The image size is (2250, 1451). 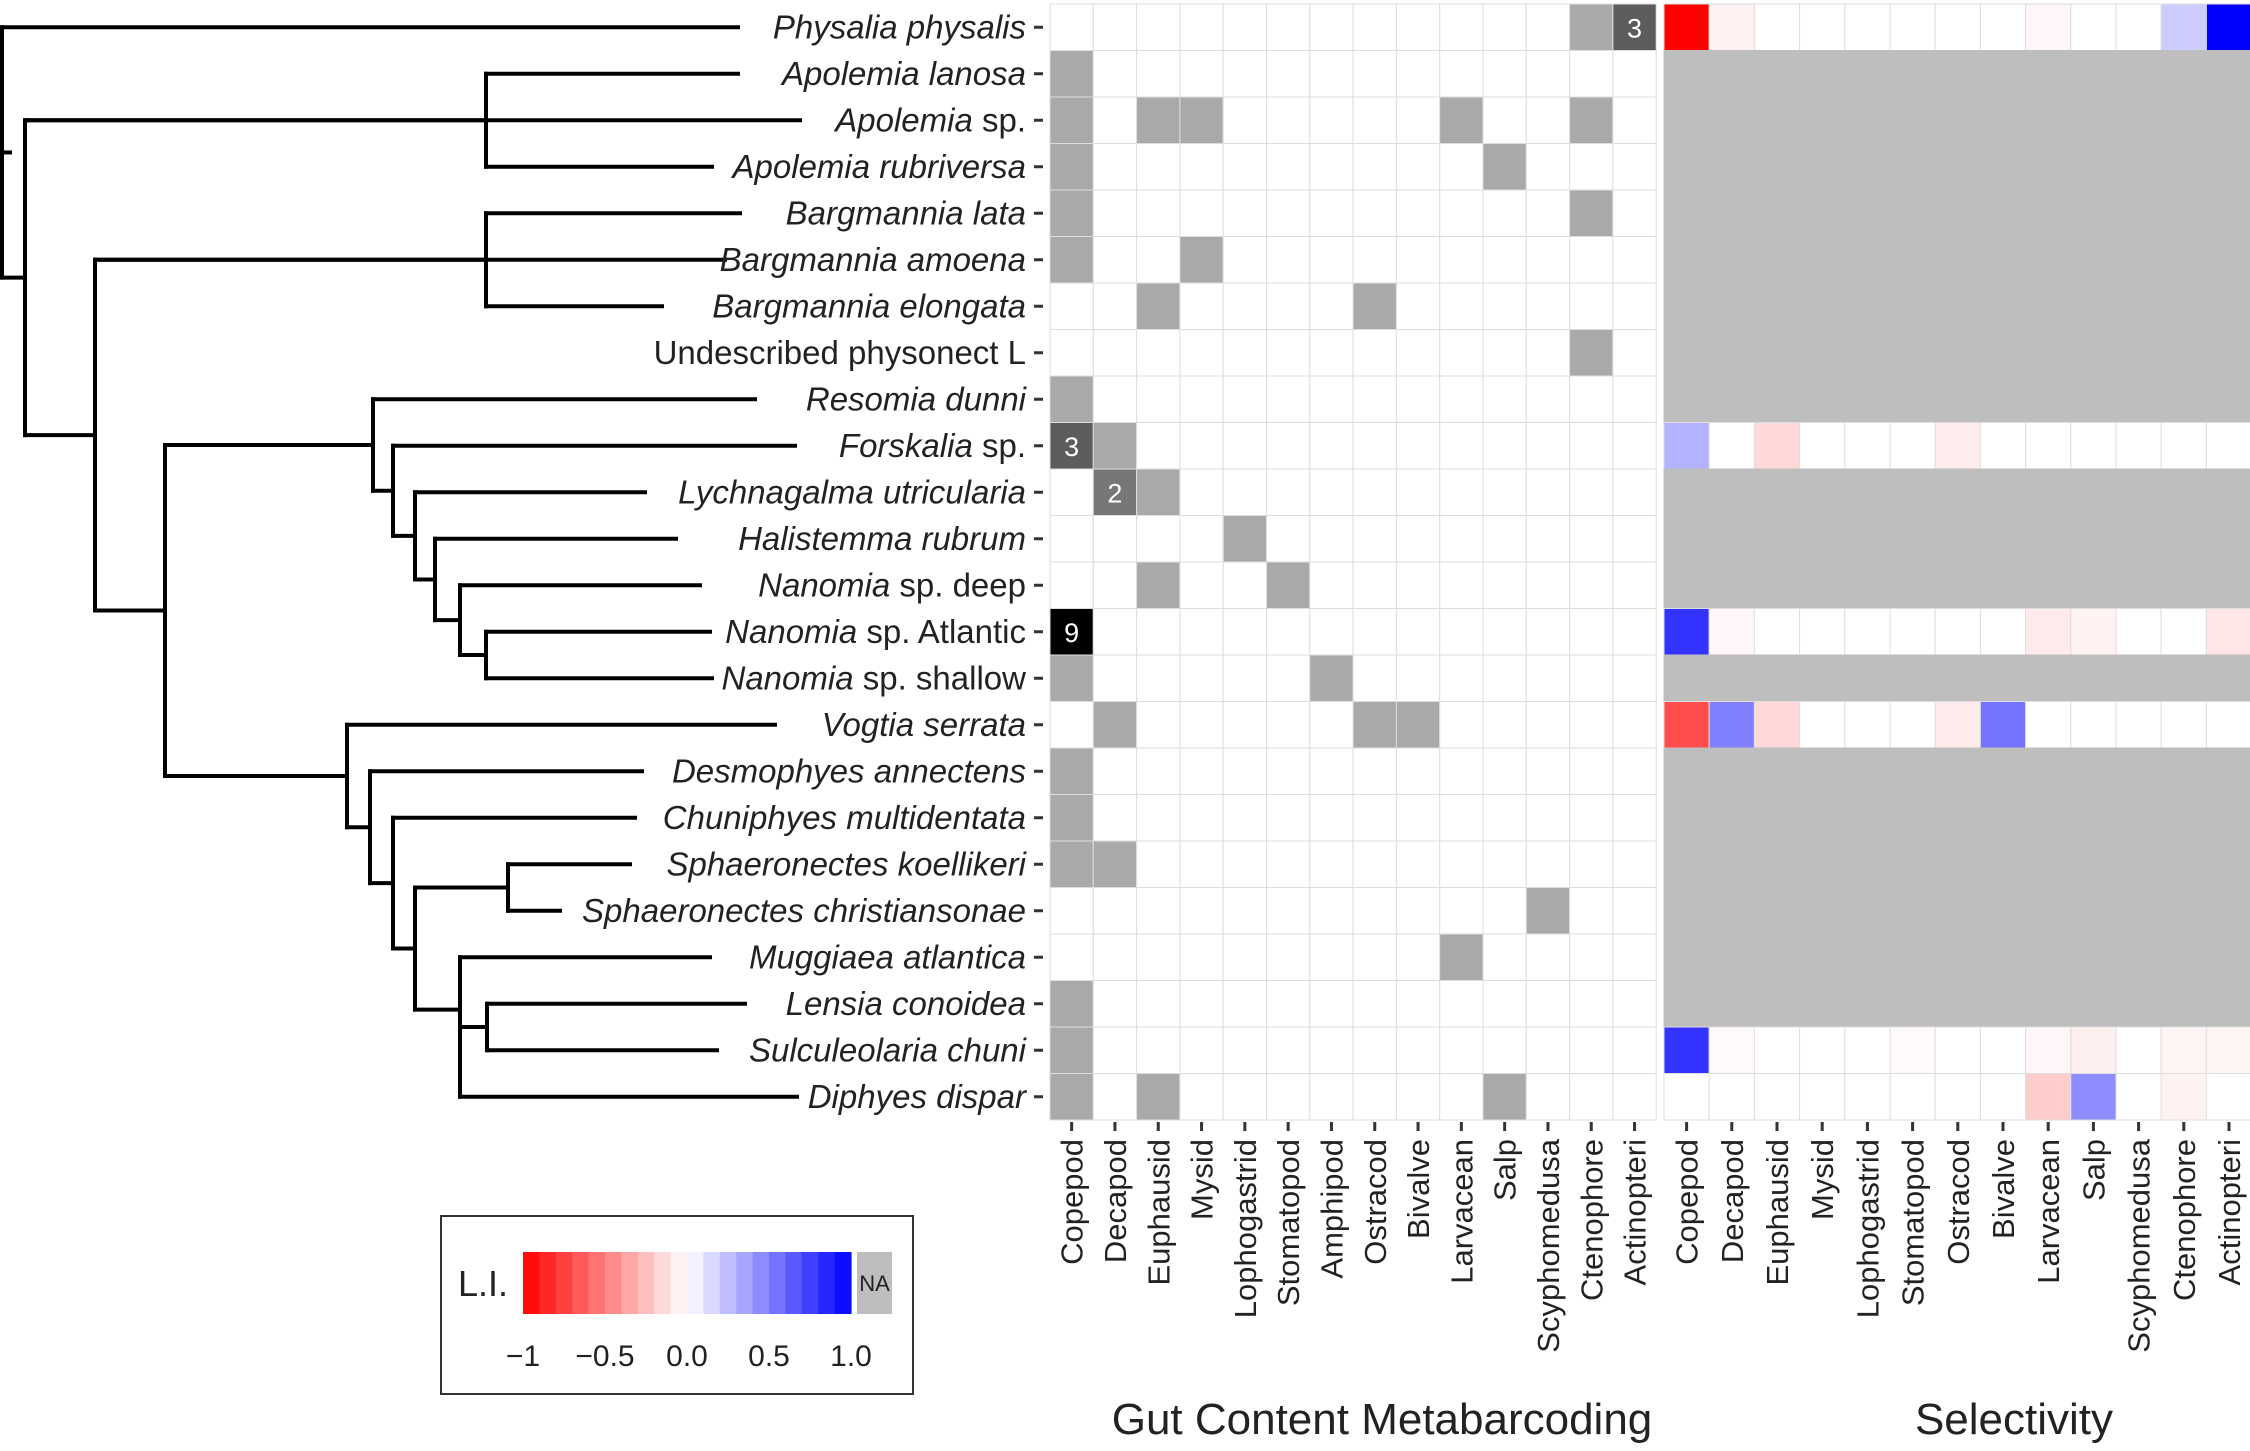 I want to click on selectivity-x-axis-label: Actinopteri, so click(x=2229, y=1212).